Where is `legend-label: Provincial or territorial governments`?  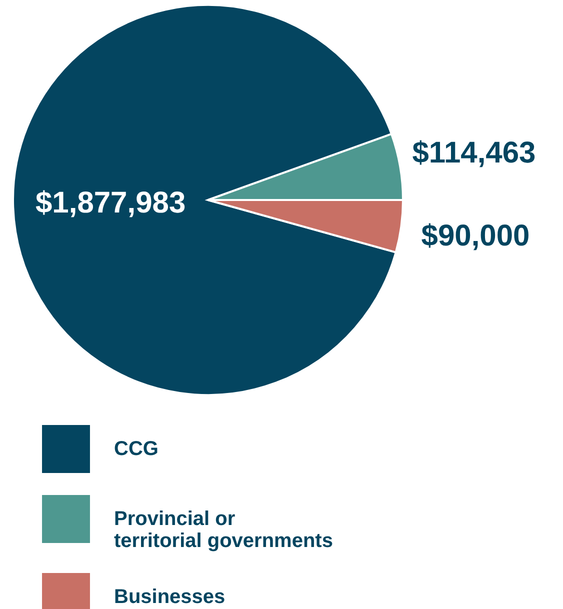 legend-label: Provincial or territorial governments is located at coordinates (223, 530).